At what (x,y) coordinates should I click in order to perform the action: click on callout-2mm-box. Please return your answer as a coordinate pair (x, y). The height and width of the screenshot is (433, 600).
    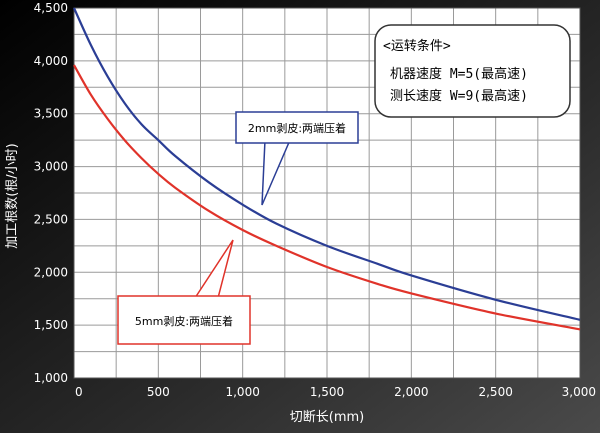
    Looking at the image, I should click on (297, 127).